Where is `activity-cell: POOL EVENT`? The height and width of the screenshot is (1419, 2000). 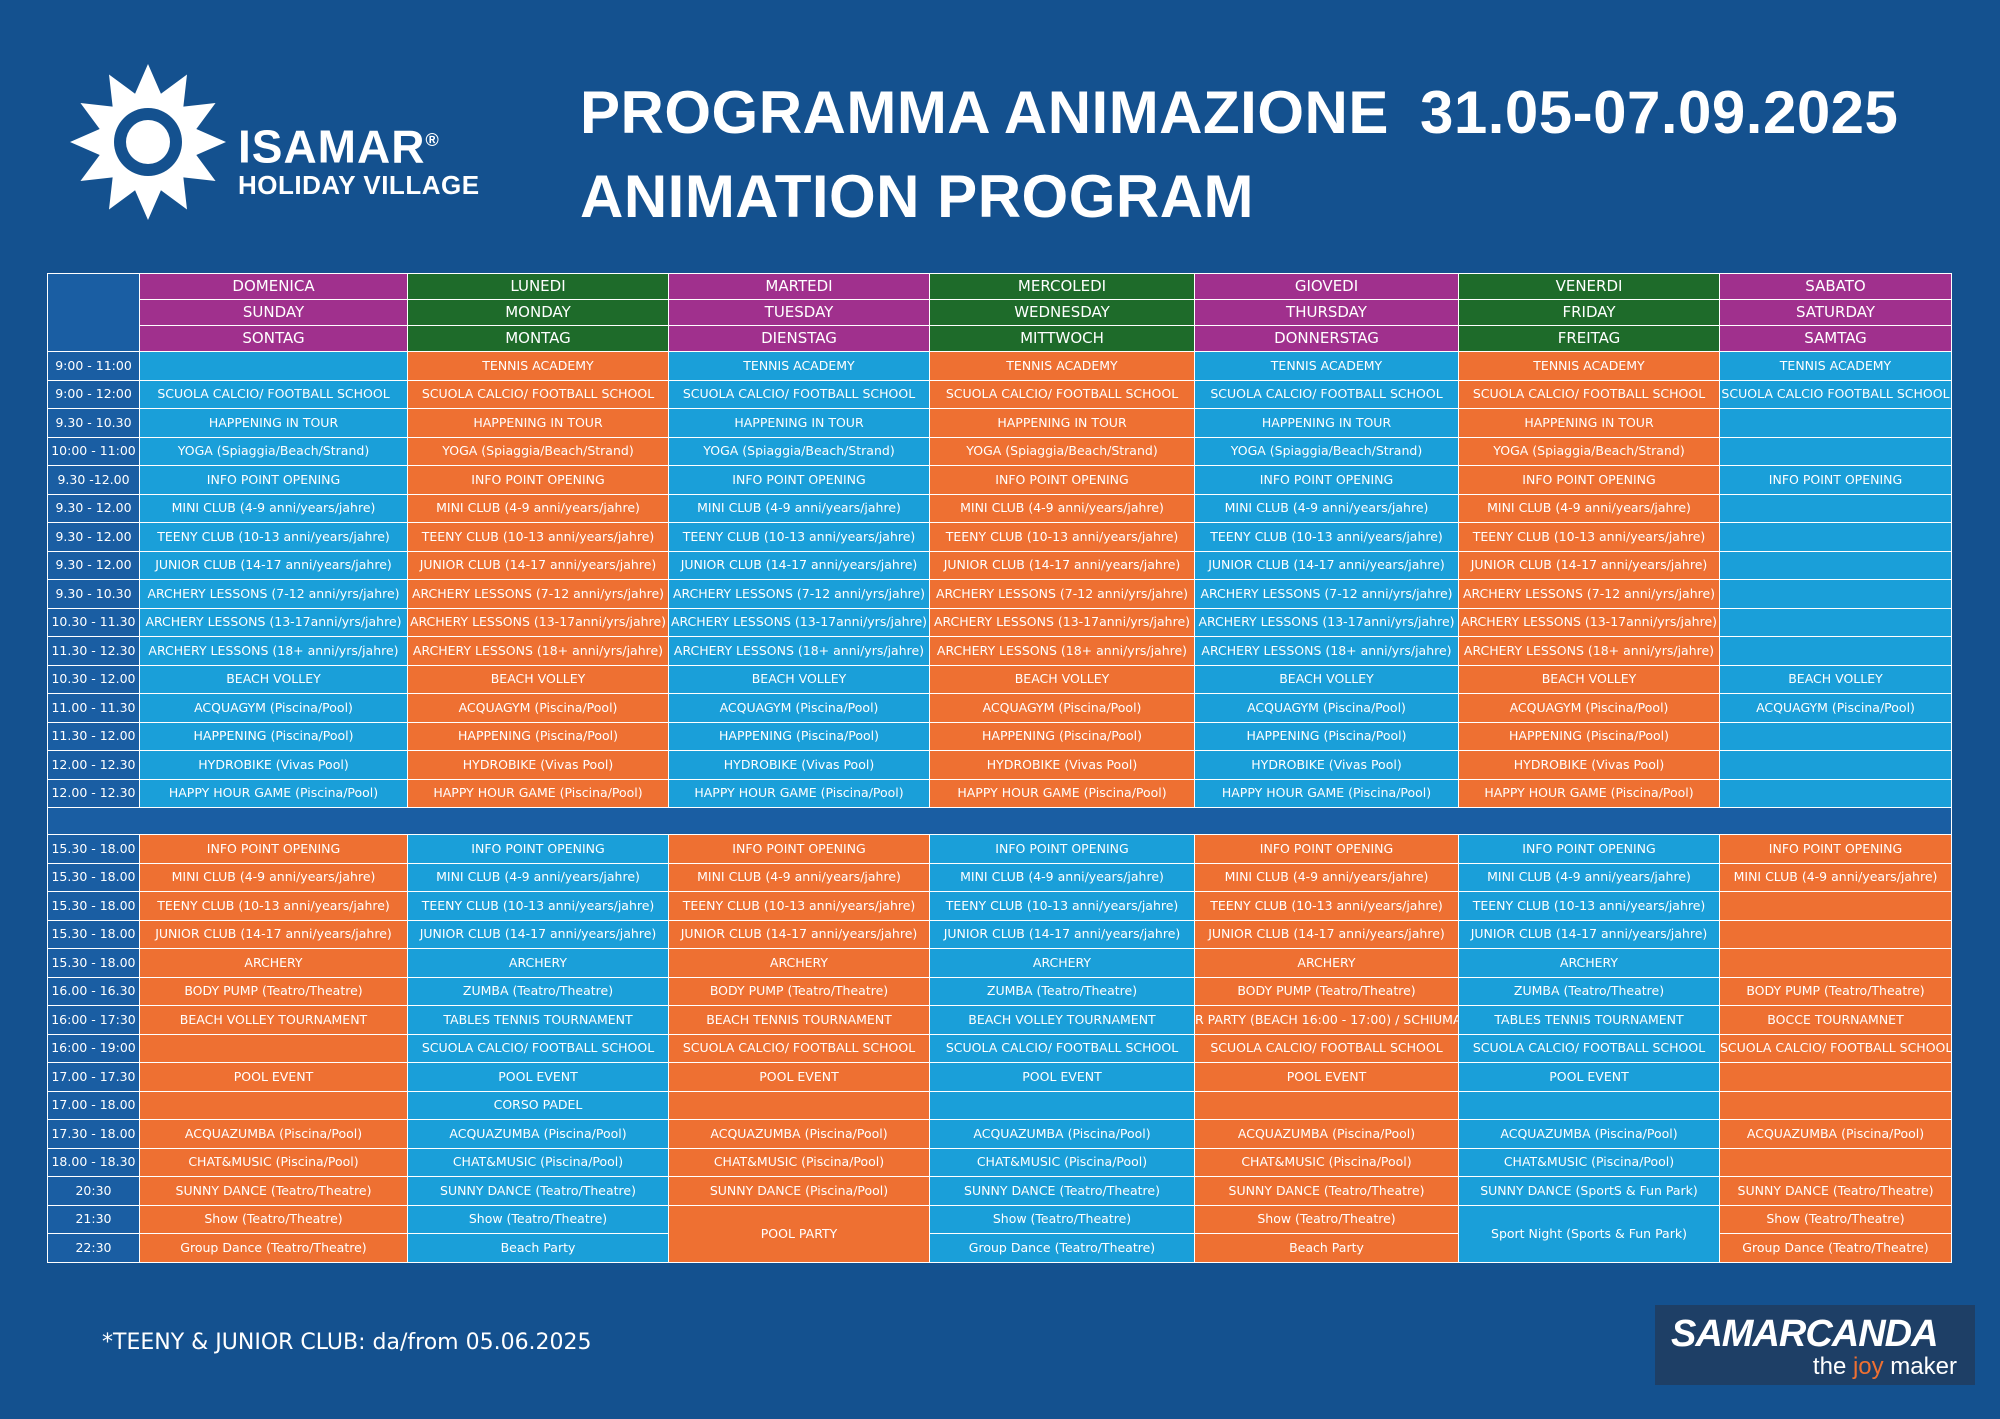
activity-cell: POOL EVENT is located at coordinates (1326, 1077).